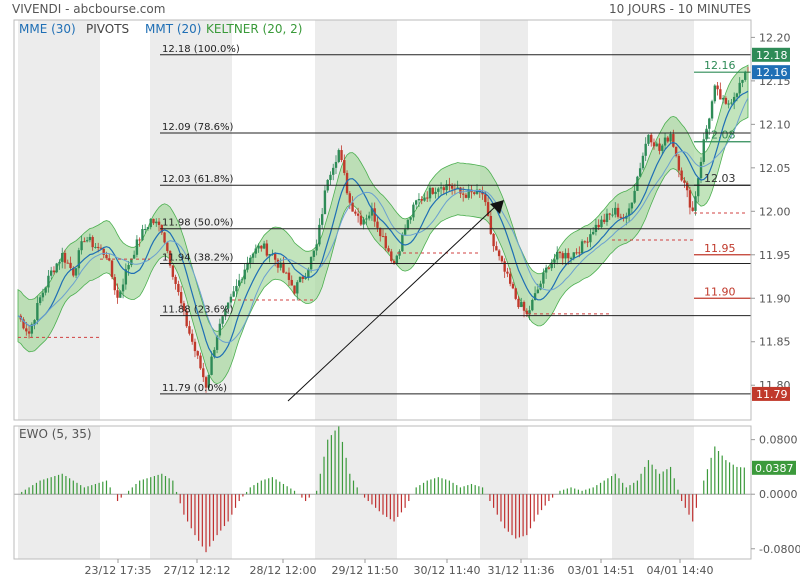 This screenshot has height=580, width=800. I want to click on price-tick-label: 12.20, so click(775, 37).